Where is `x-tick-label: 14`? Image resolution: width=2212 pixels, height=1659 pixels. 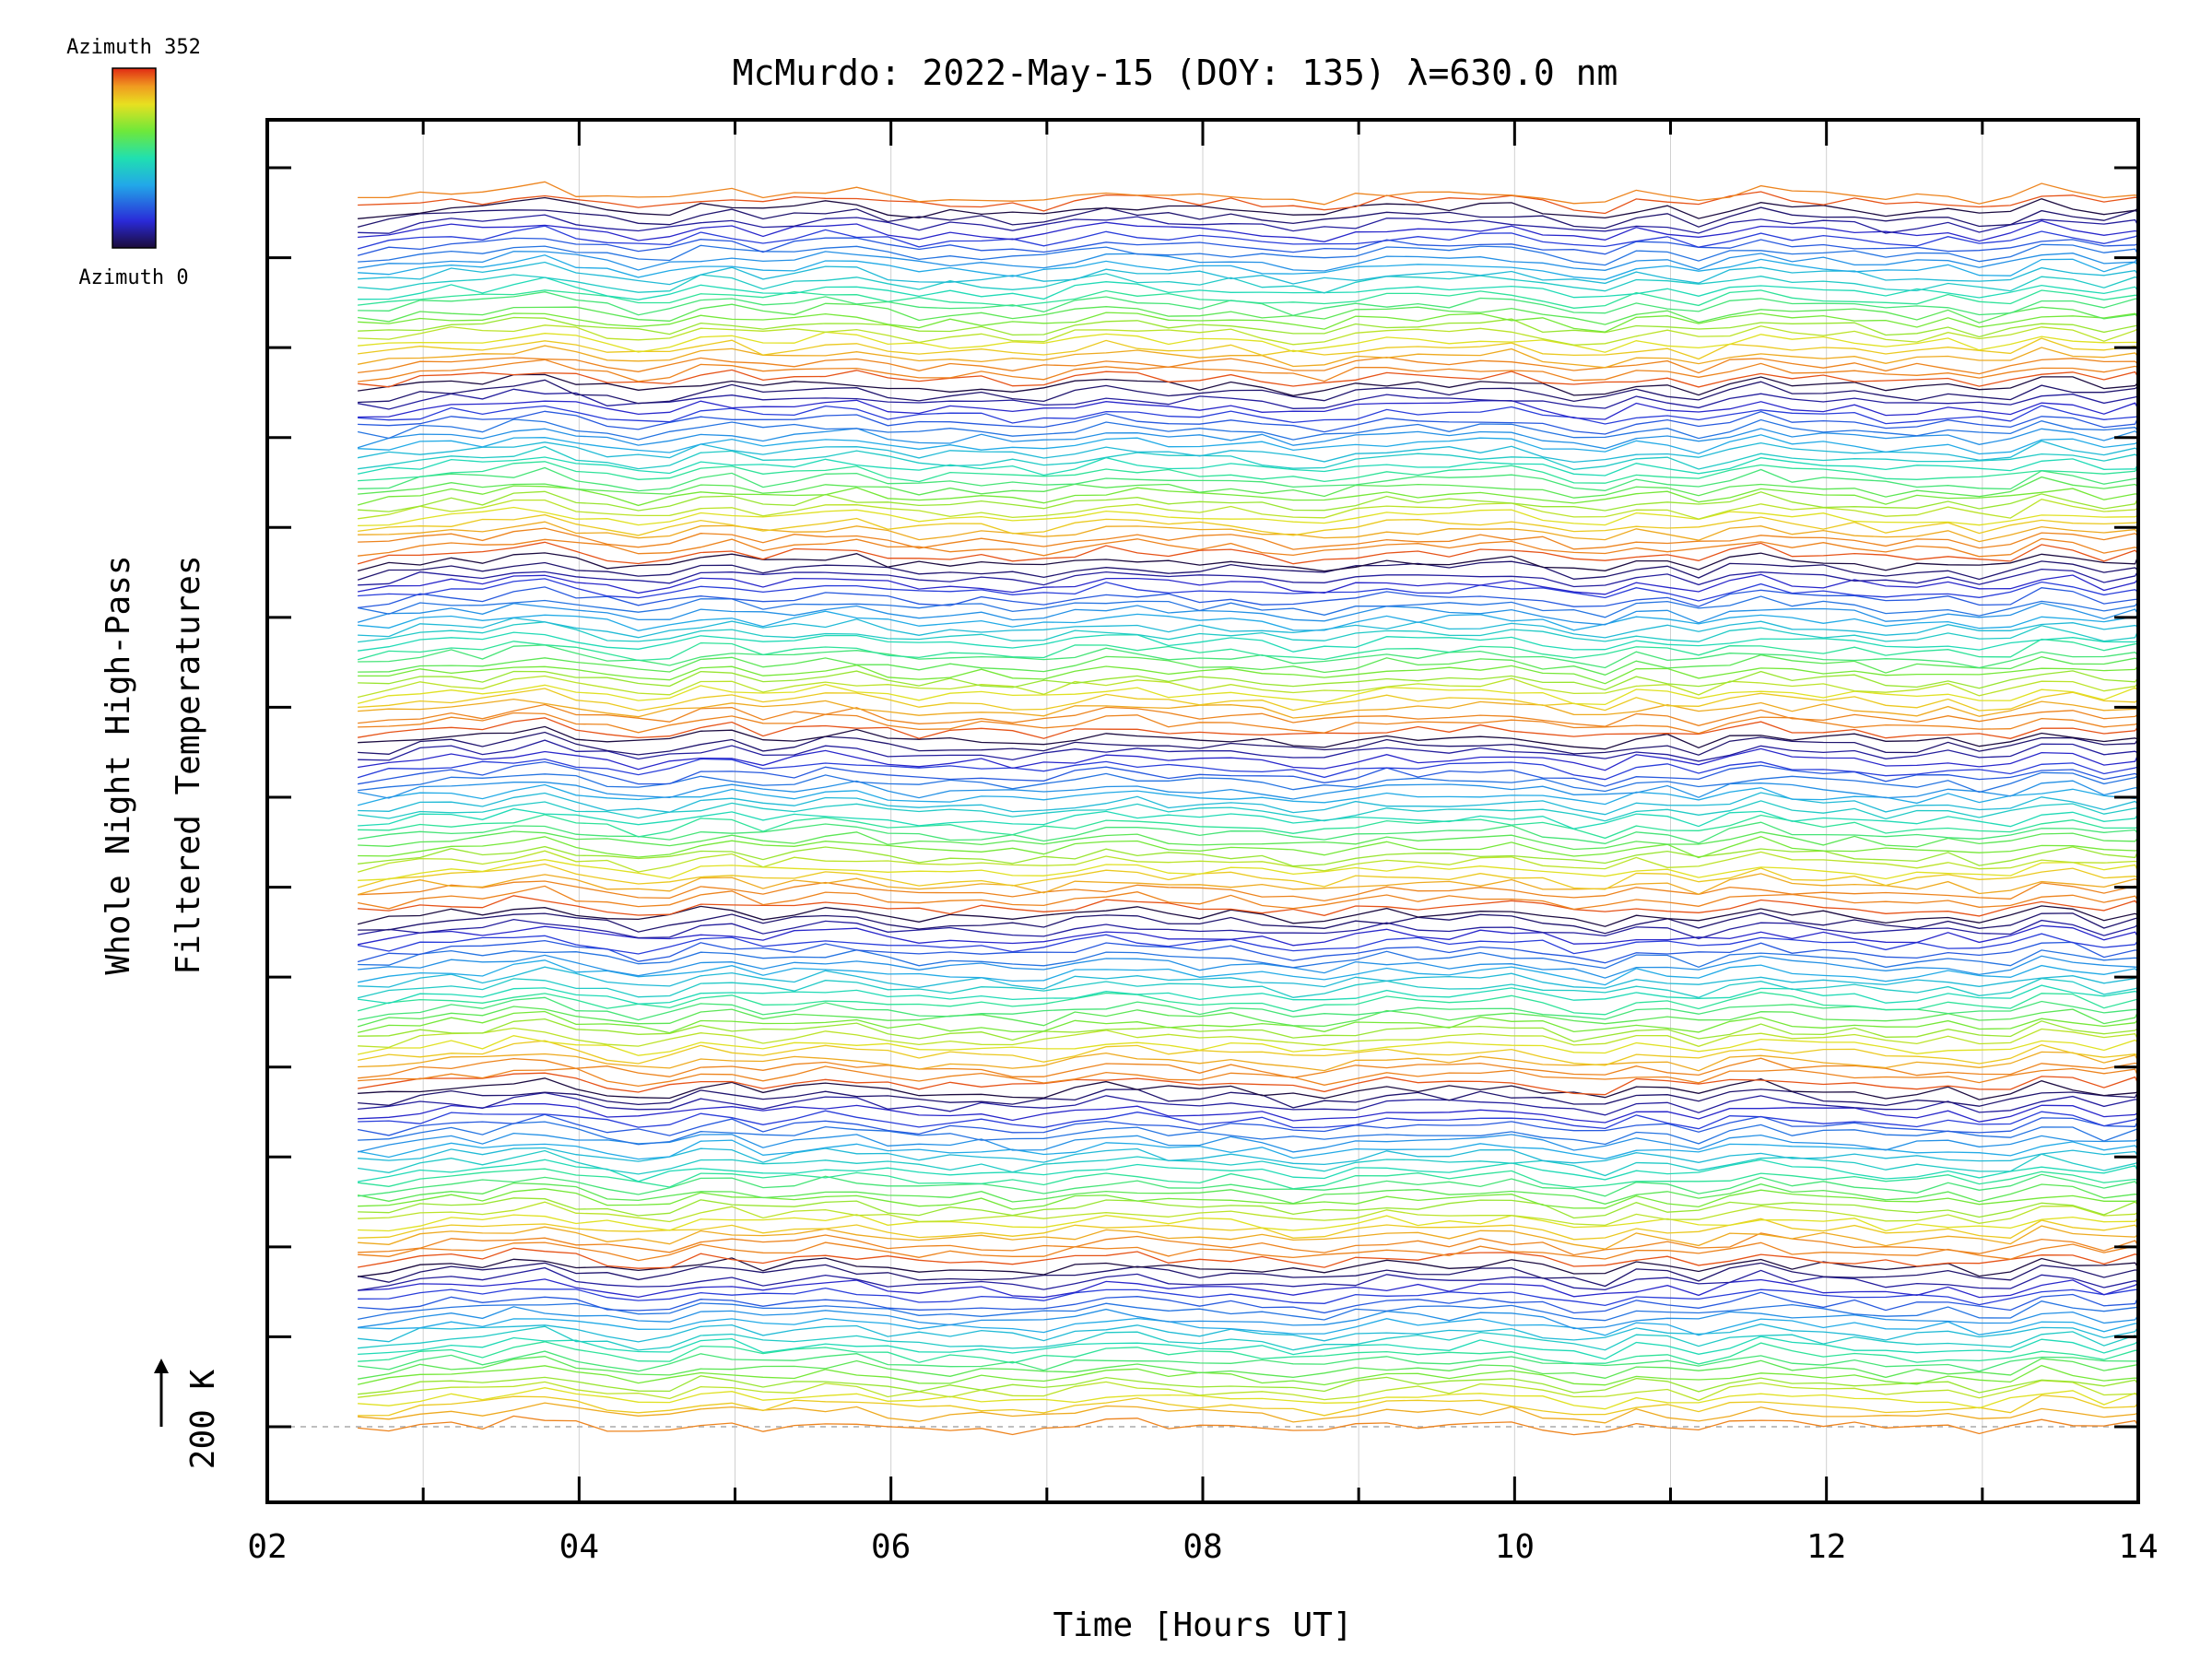 x-tick-label: 14 is located at coordinates (2138, 1547).